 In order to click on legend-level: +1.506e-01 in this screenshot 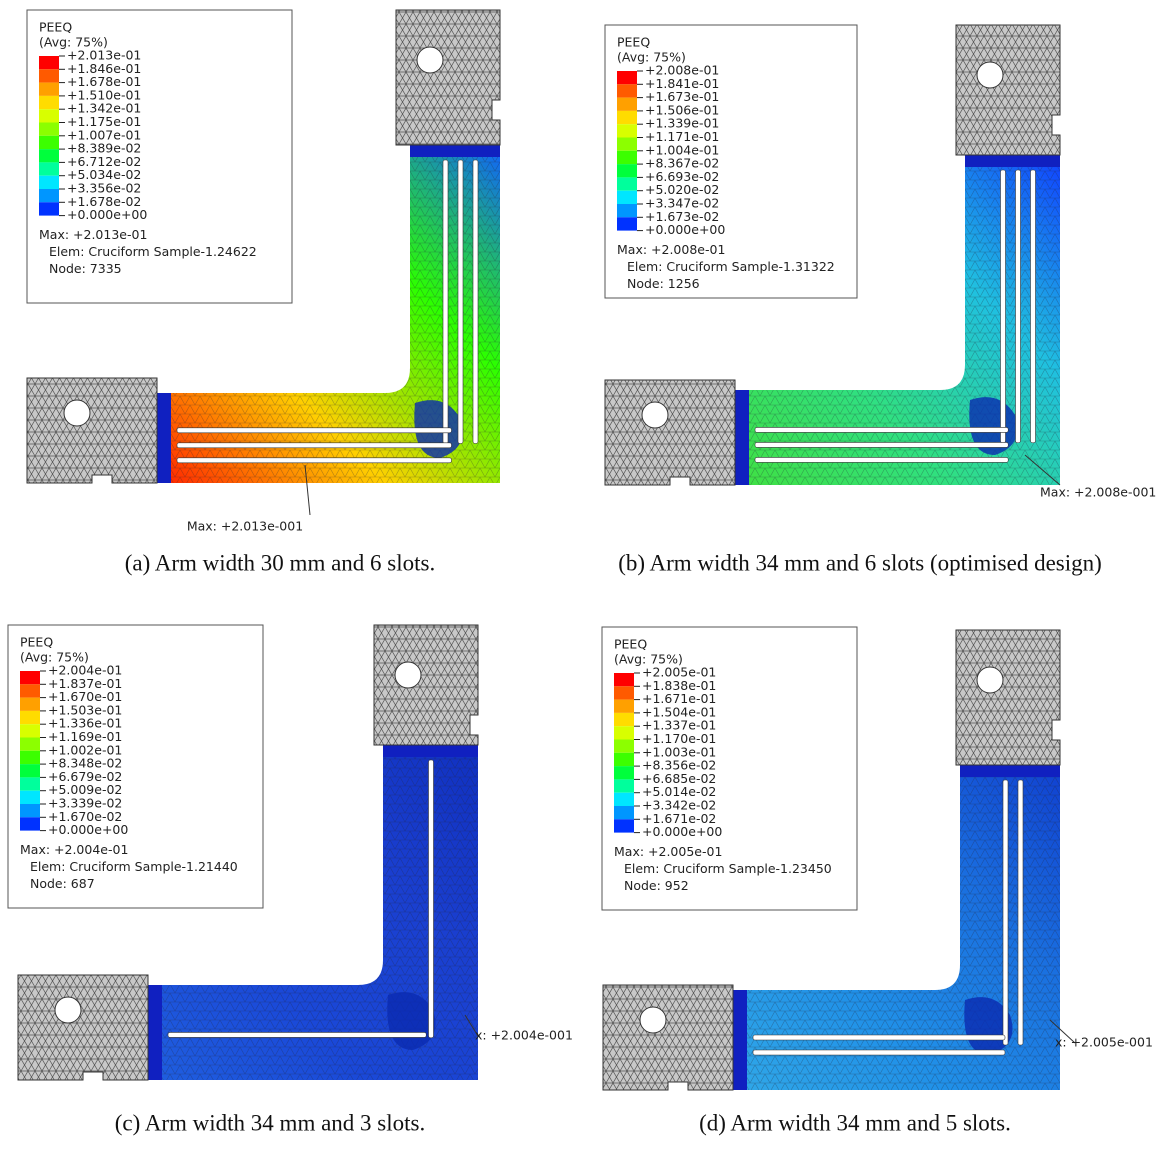, I will do `click(682, 109)`.